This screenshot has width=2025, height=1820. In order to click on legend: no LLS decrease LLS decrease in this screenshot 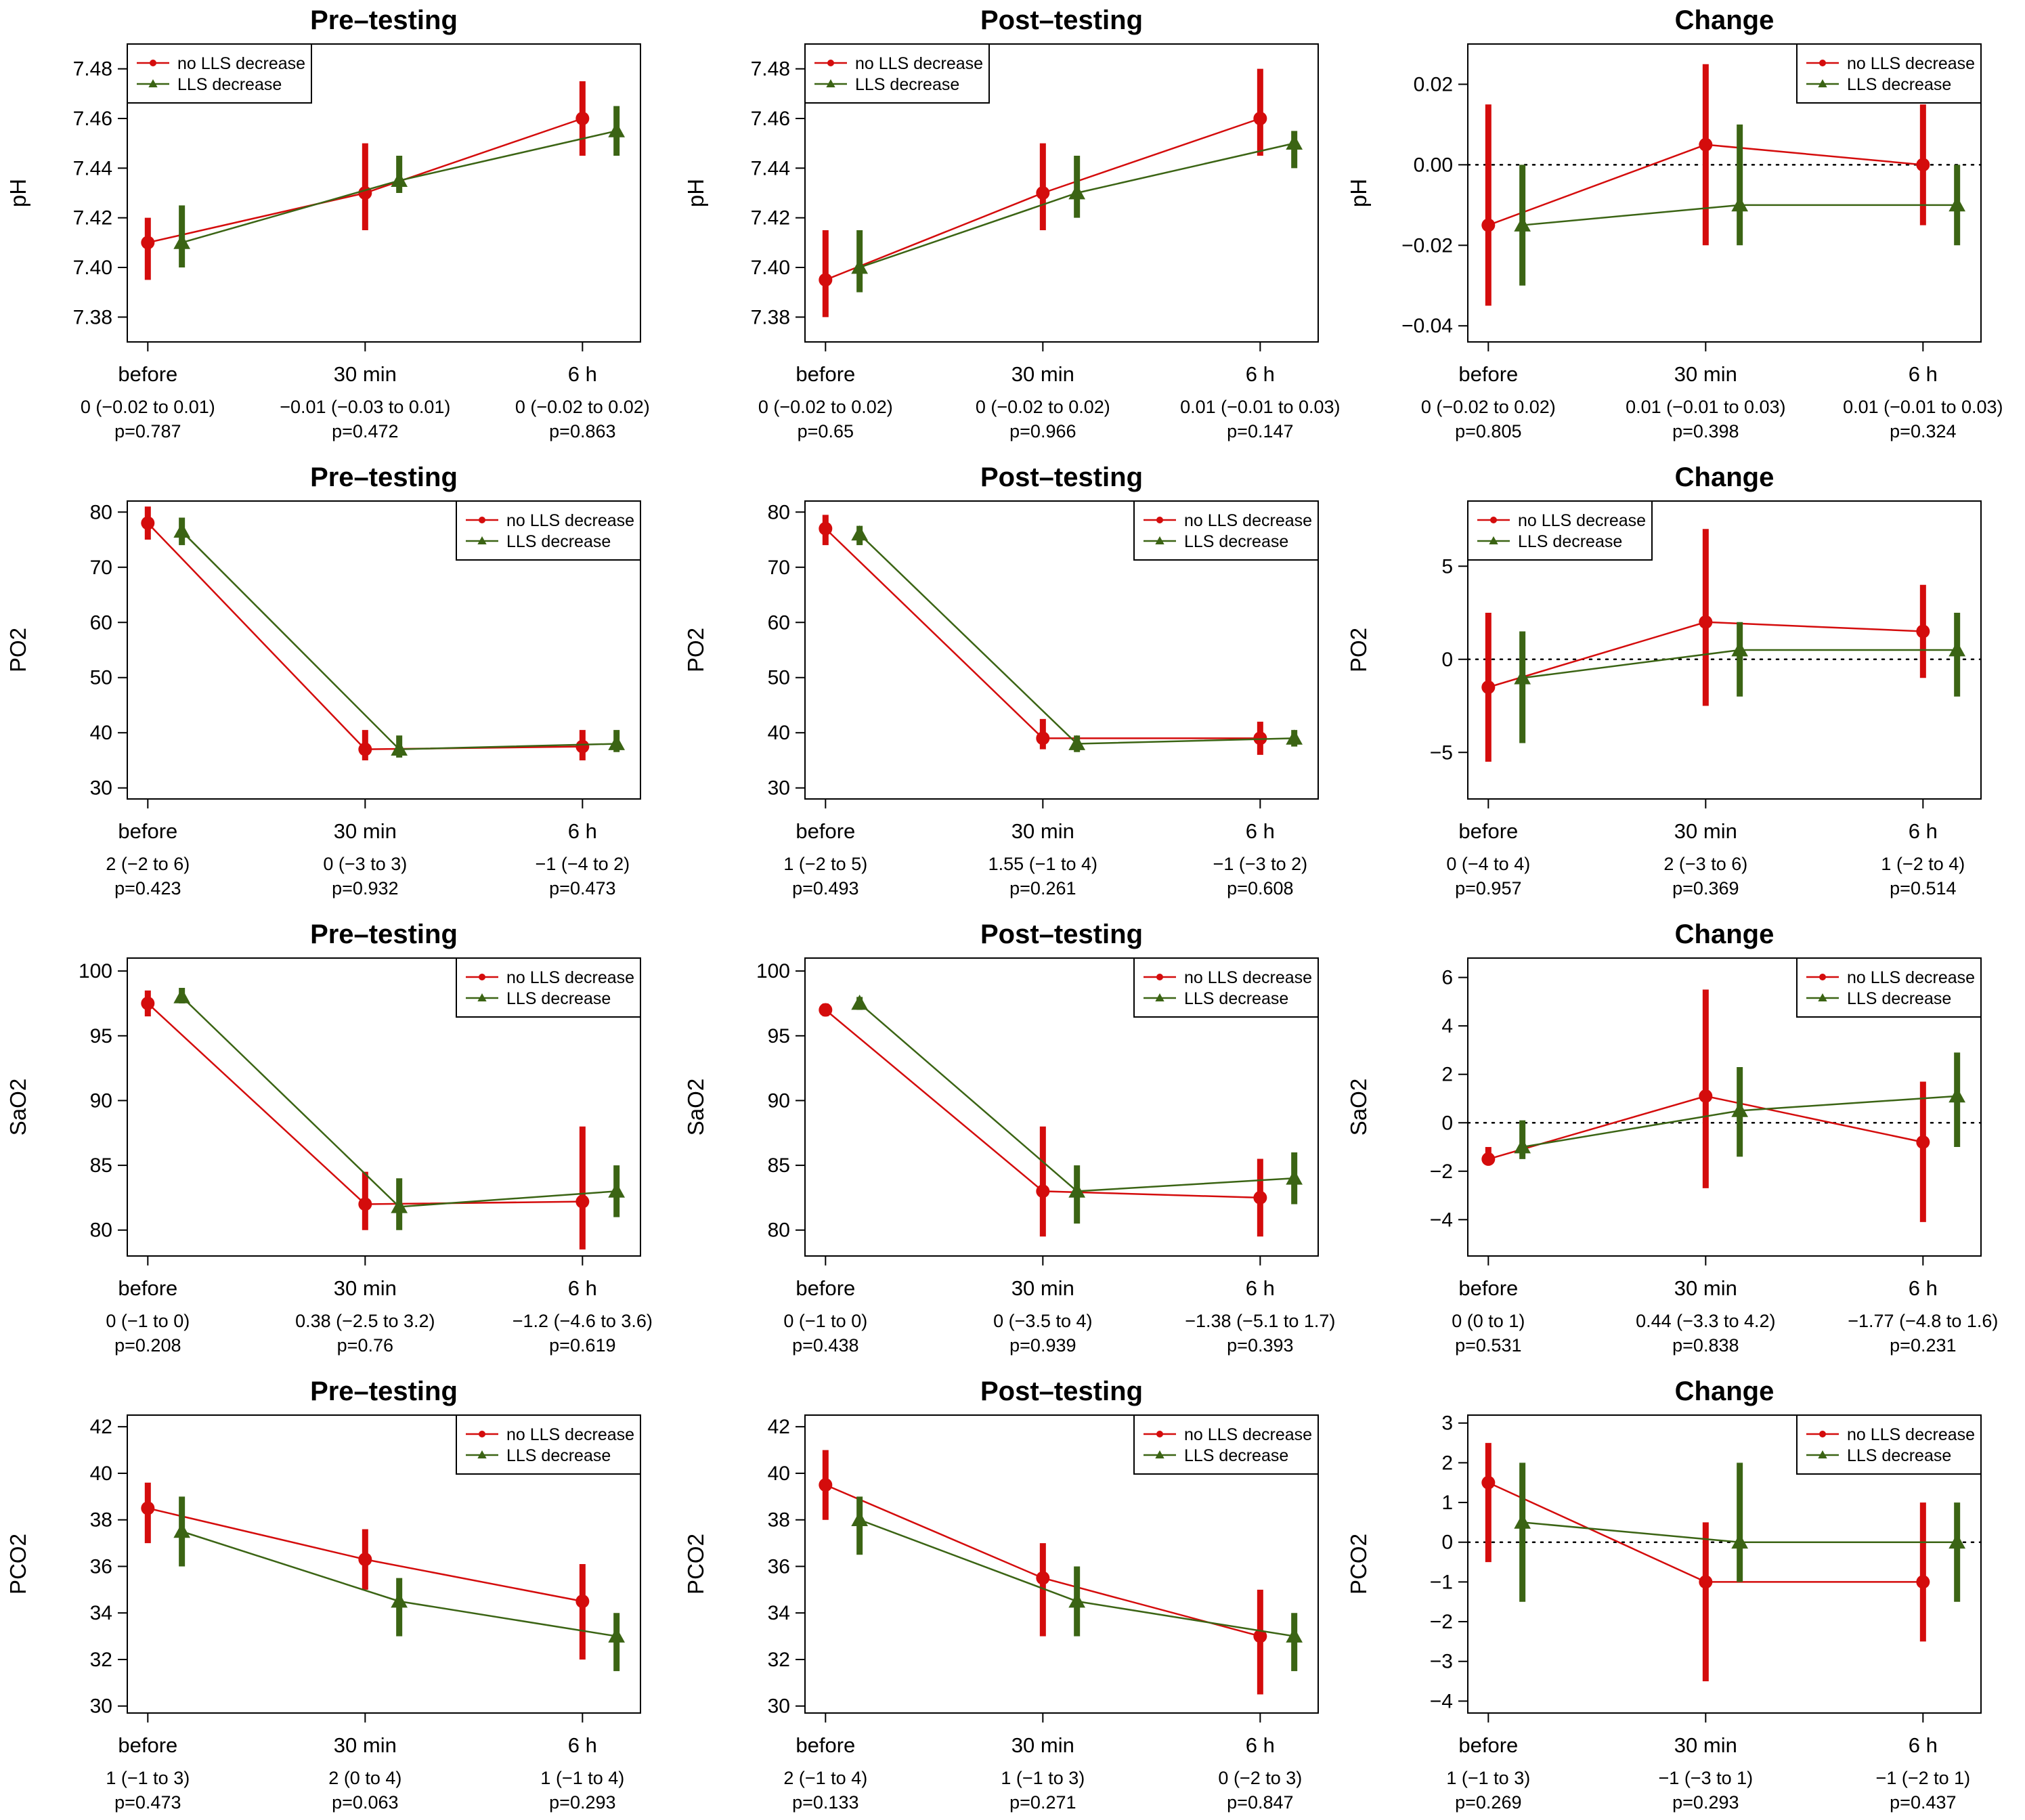, I will do `click(1226, 530)`.